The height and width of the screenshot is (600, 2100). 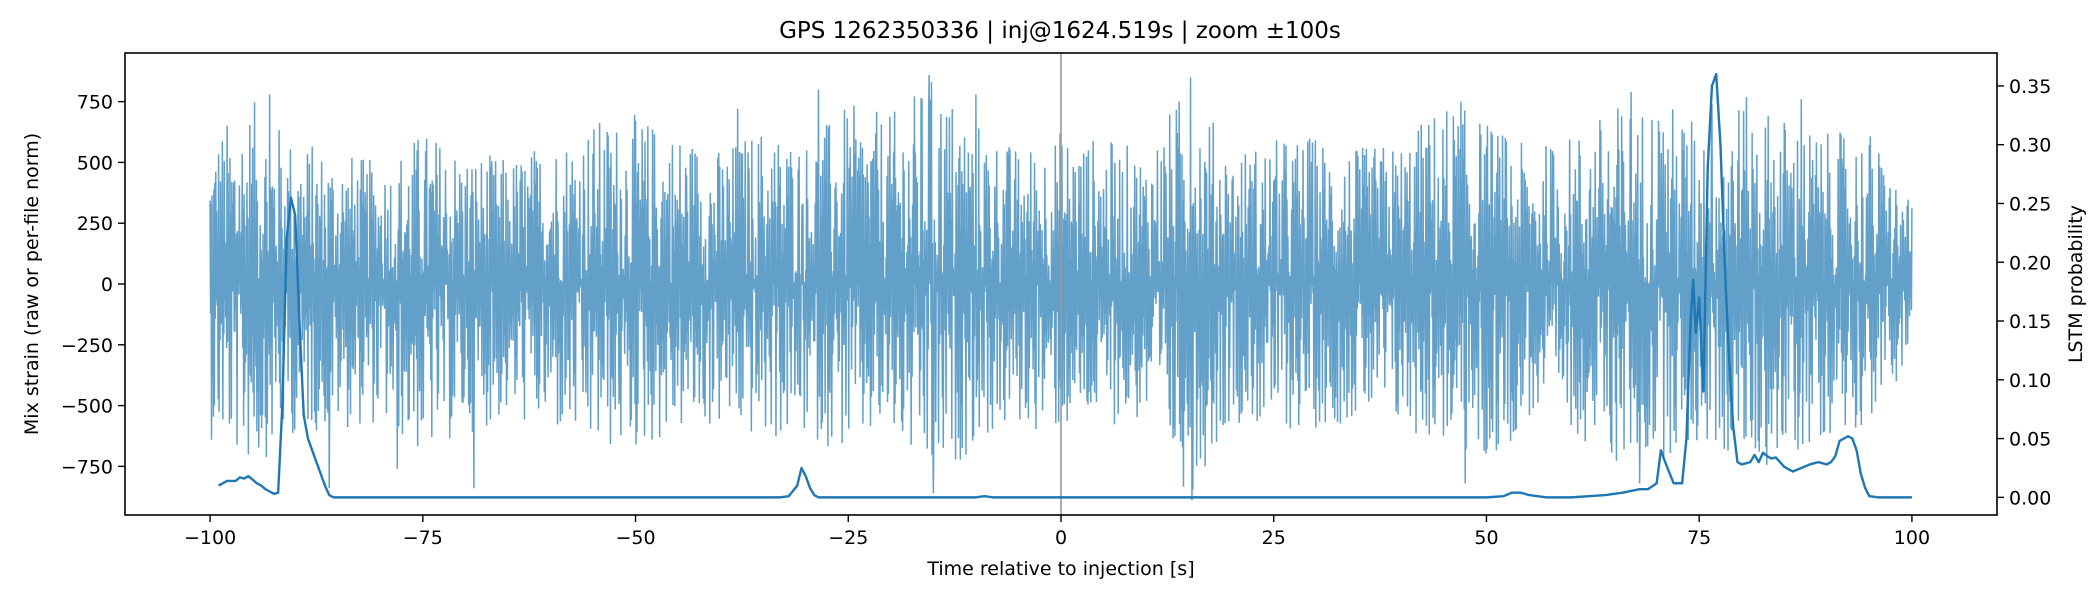 I want to click on y-right-tick-label: 0.30, so click(x=2030, y=146).